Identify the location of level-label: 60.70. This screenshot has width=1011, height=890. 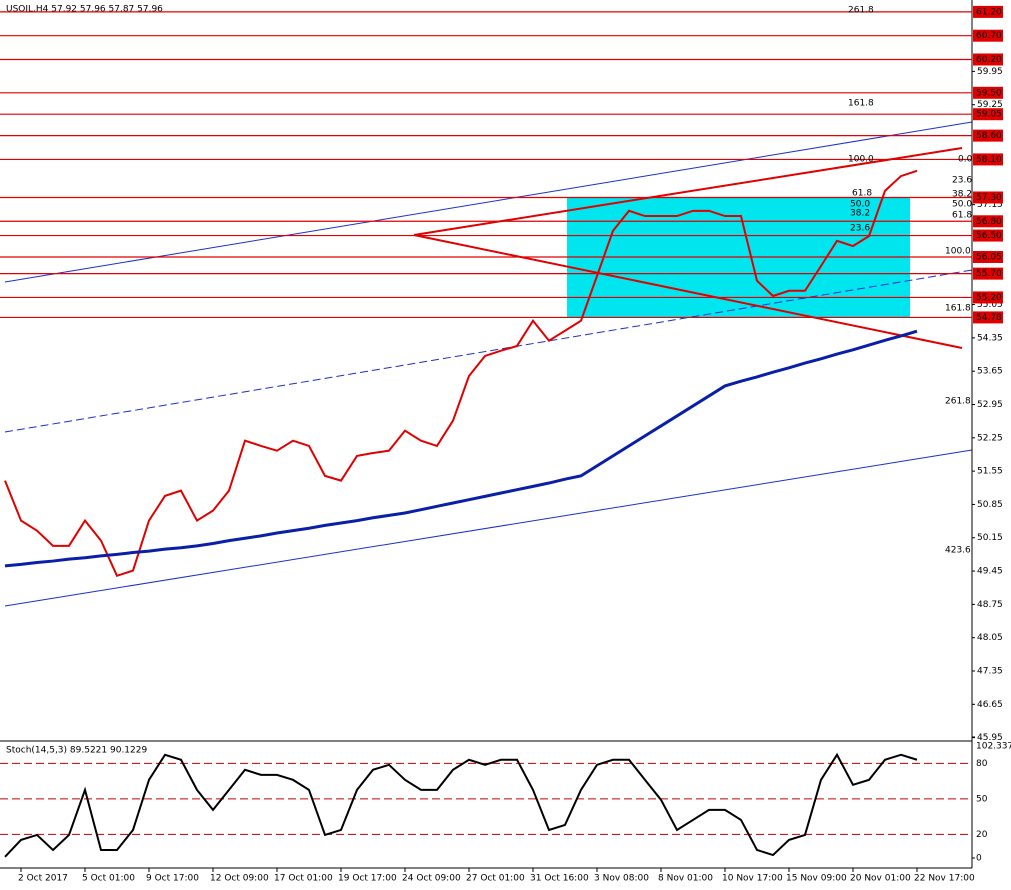
(989, 36).